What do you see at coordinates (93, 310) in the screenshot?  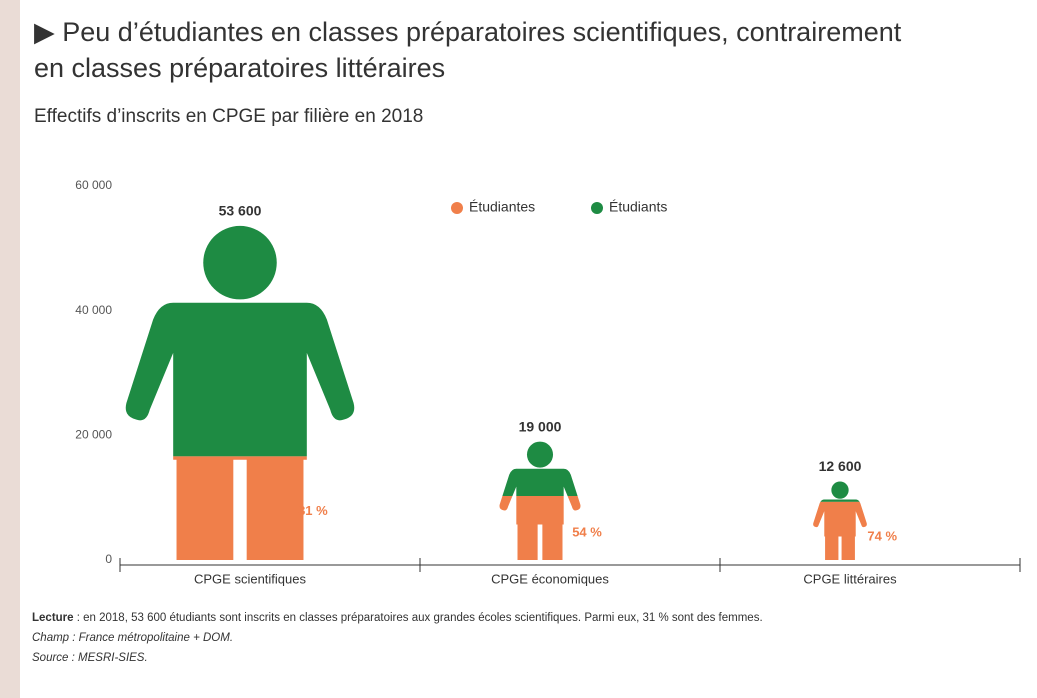 I see `y-tick-label: 40 000` at bounding box center [93, 310].